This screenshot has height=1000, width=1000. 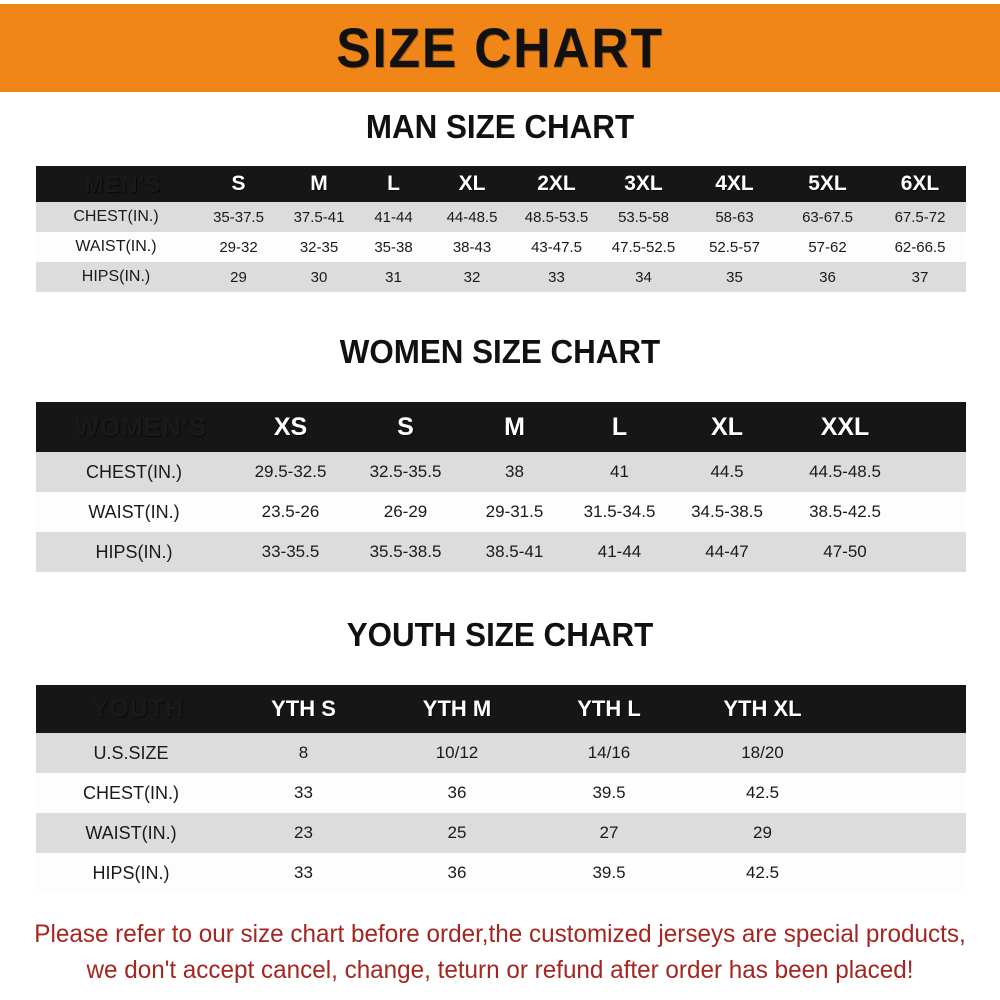 I want to click on men-measurement-cell: 30, so click(x=319, y=277).